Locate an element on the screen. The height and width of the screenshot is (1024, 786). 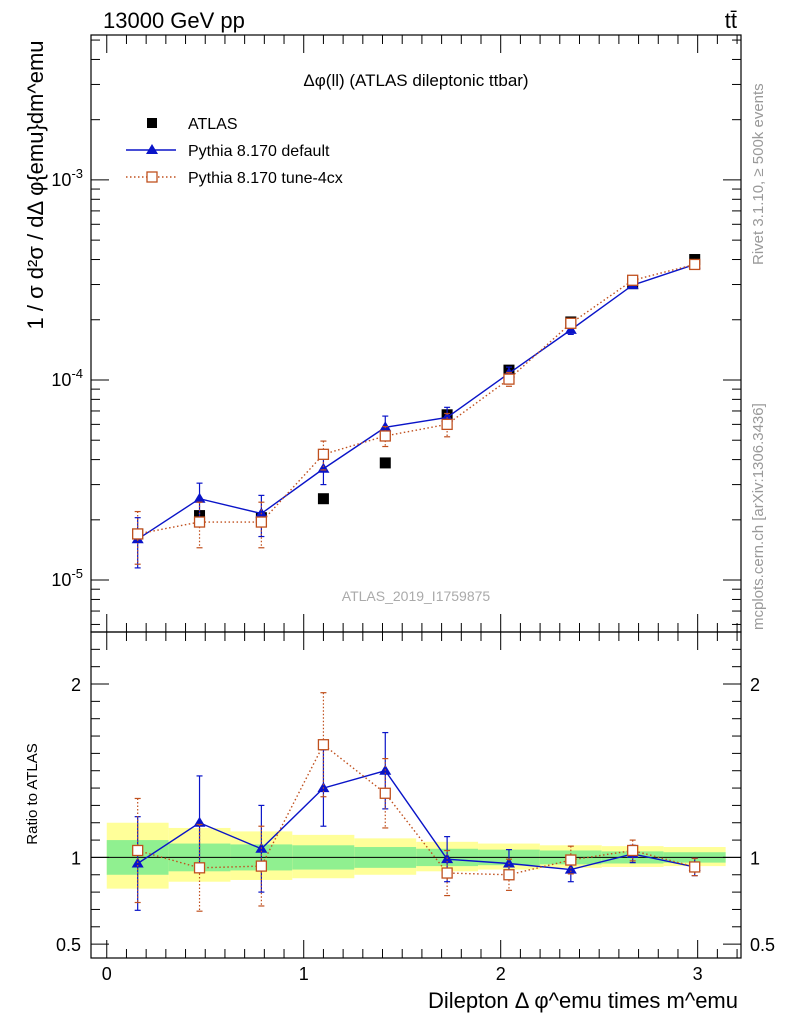
ratio-ylabel: Ratio to ATLAS is located at coordinates (32, 793).